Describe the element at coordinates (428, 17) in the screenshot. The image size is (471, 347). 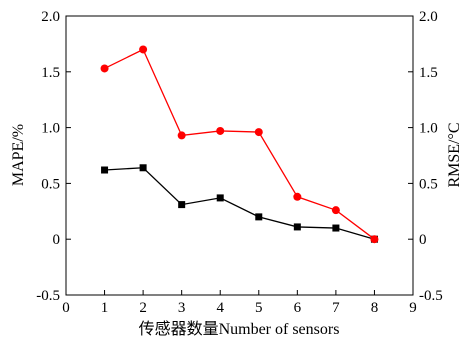
I see `right-y-tick-label: 2.0` at that location.